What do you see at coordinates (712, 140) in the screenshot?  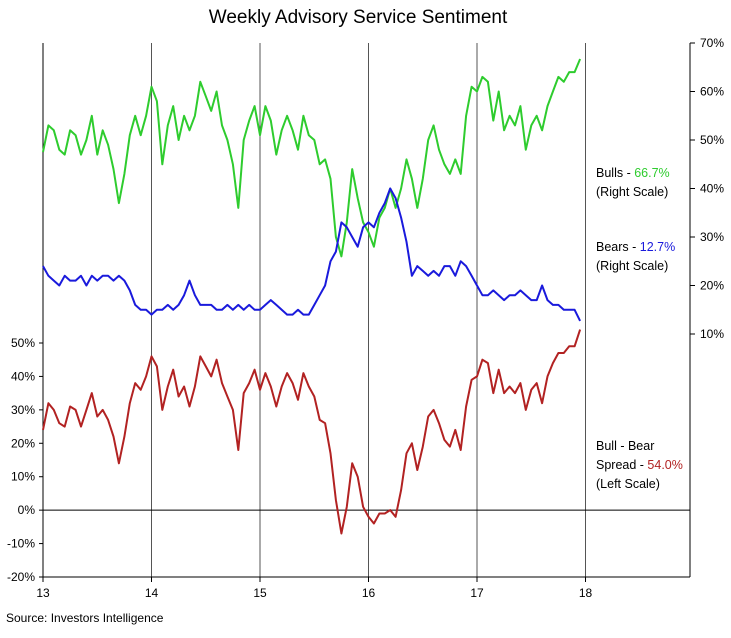 I see `right-tick-label: 50%` at bounding box center [712, 140].